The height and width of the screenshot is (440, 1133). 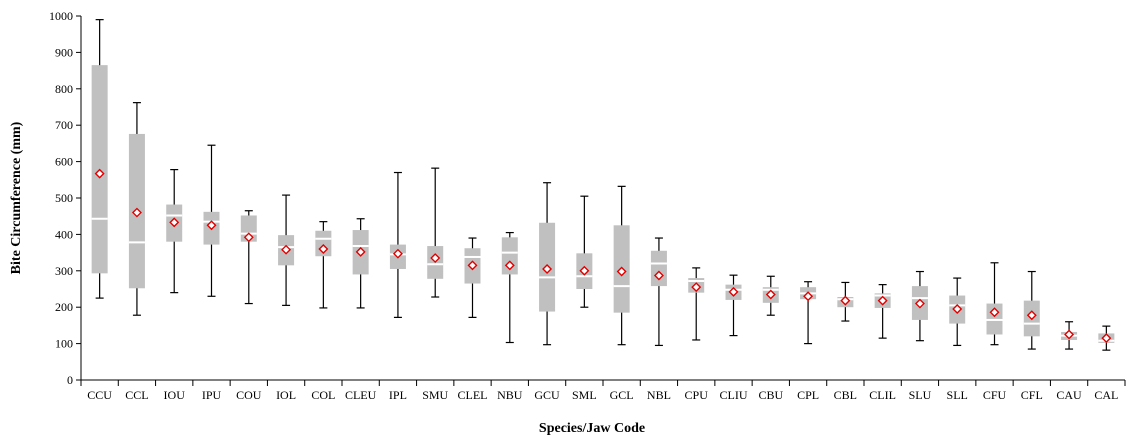 I want to click on y-axis-title: Bite Circumference (mm), so click(x=16, y=197).